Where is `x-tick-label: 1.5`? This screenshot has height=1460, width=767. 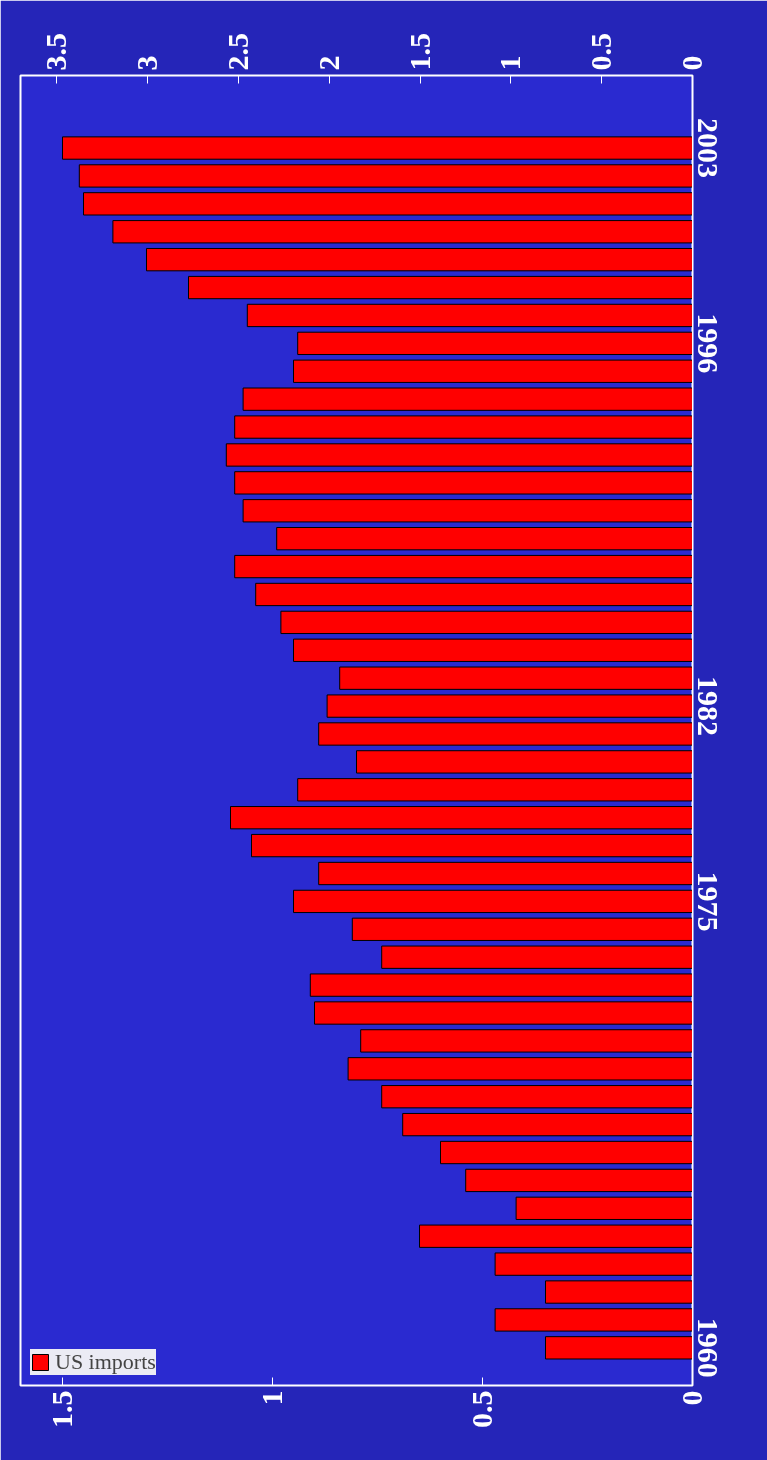
x-tick-label: 1.5 is located at coordinates (61, 1409).